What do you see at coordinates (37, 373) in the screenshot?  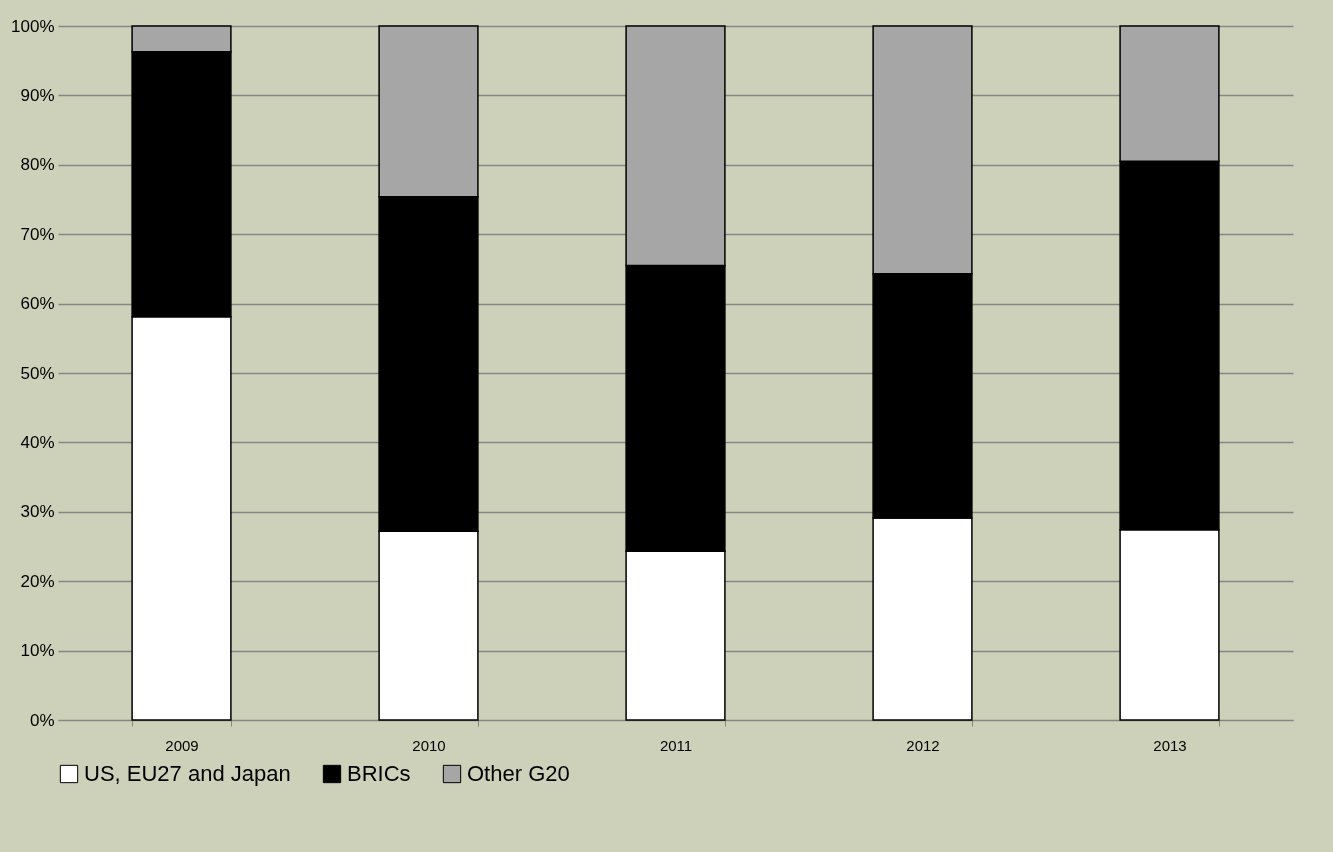 I see `y-tick-label: 50%` at bounding box center [37, 373].